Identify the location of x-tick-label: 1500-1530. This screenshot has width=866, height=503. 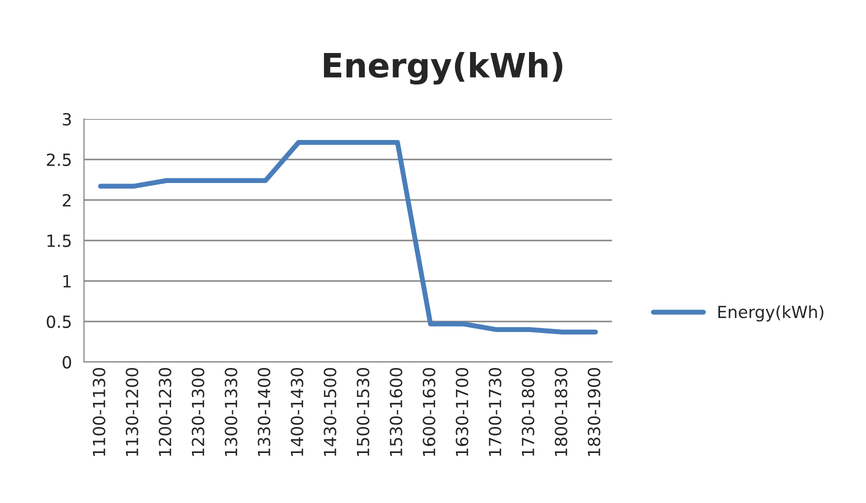
(363, 412).